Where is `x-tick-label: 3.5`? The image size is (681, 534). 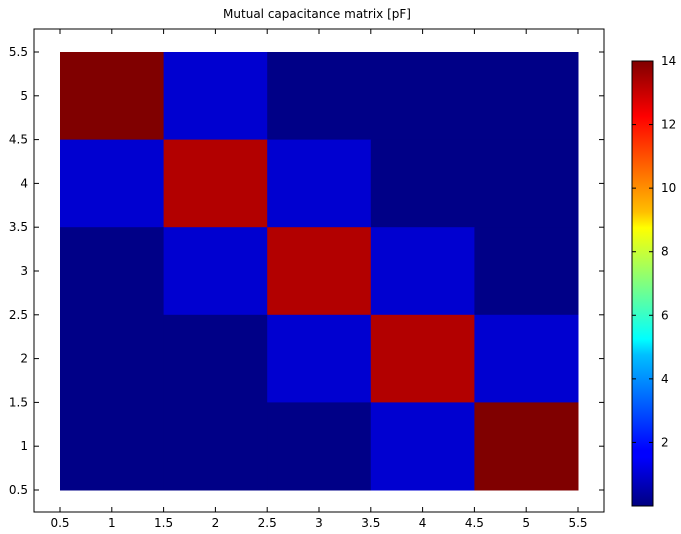 x-tick-label: 3.5 is located at coordinates (370, 523).